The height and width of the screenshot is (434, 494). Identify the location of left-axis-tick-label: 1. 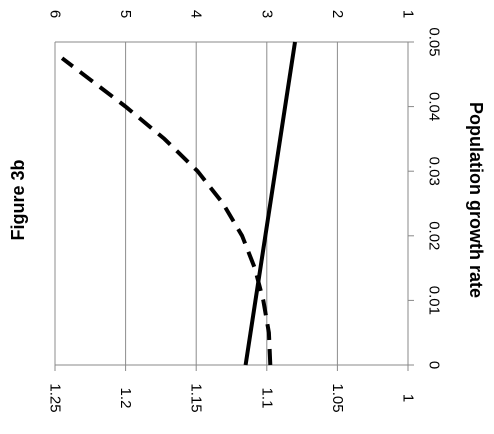
(408, 398).